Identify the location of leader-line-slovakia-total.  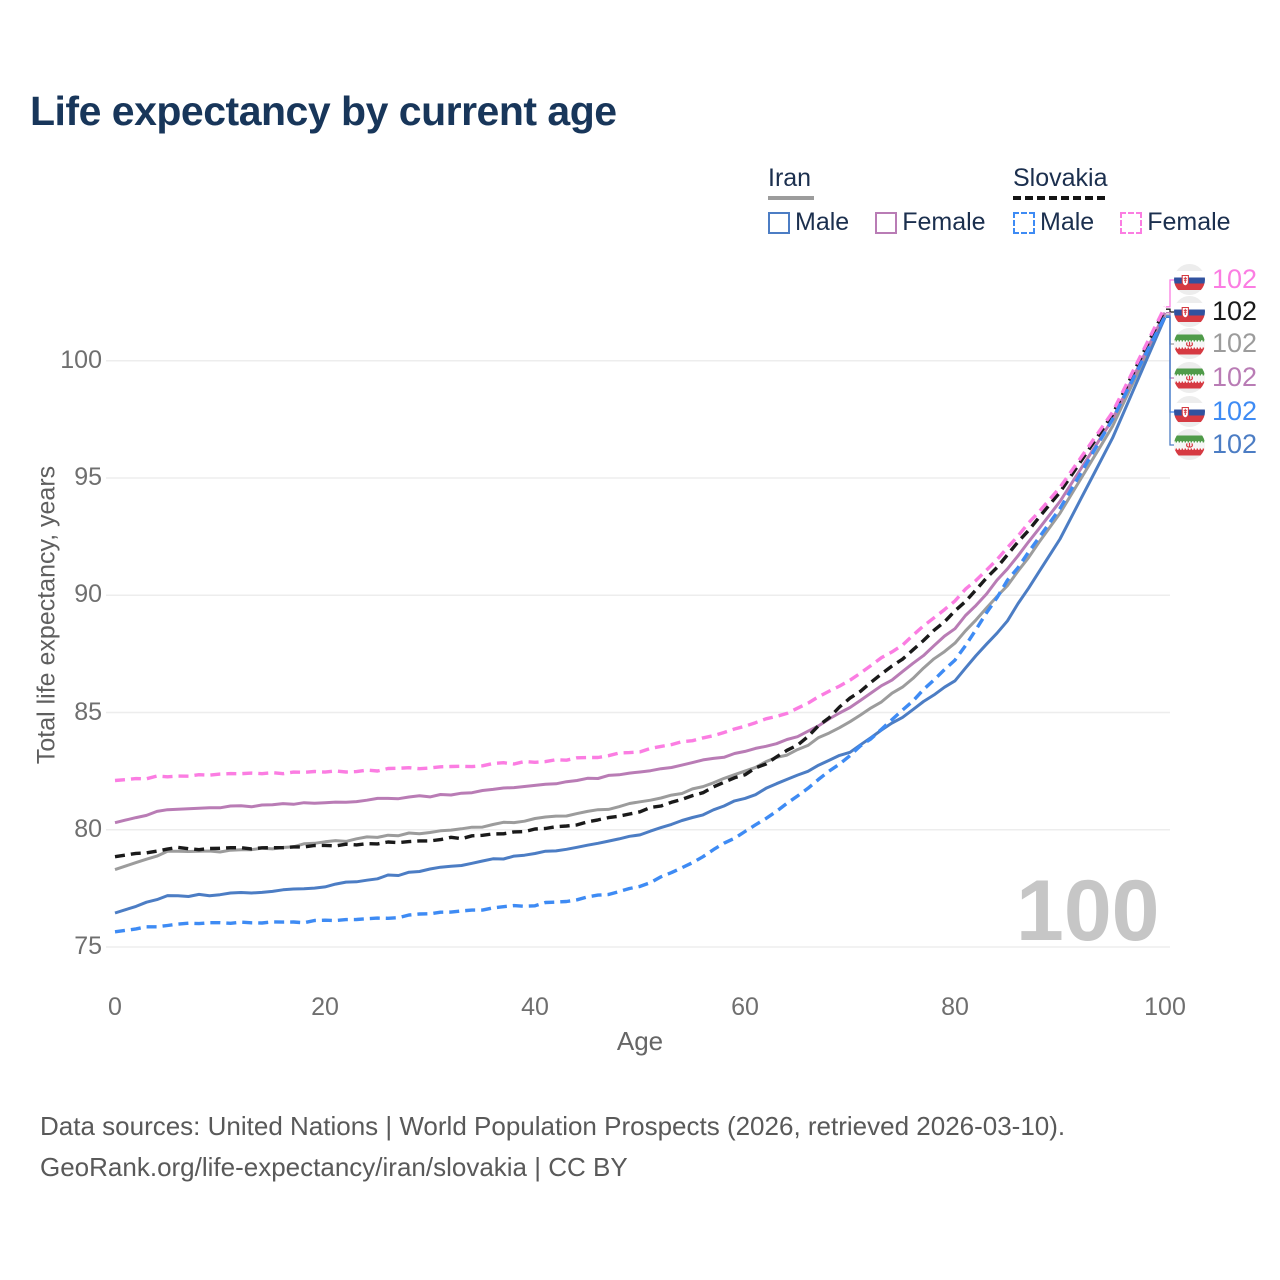
(1170, 310).